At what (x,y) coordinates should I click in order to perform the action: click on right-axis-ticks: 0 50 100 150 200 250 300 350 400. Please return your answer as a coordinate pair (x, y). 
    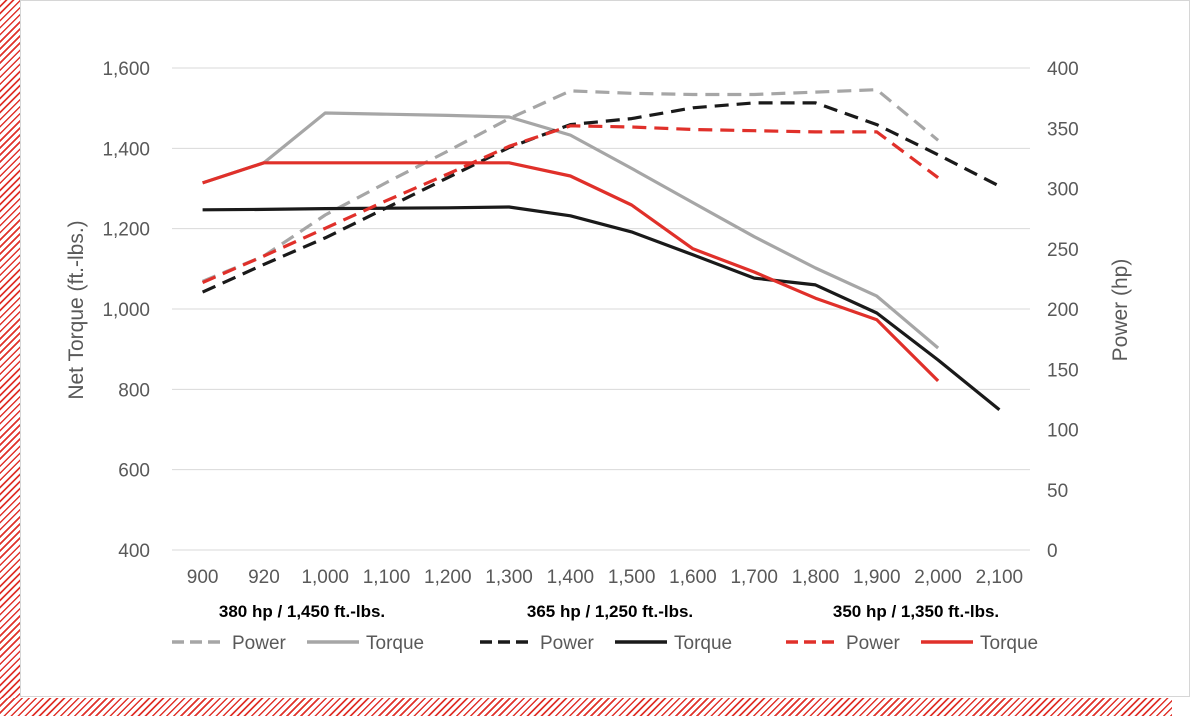
    Looking at the image, I should click on (1063, 310).